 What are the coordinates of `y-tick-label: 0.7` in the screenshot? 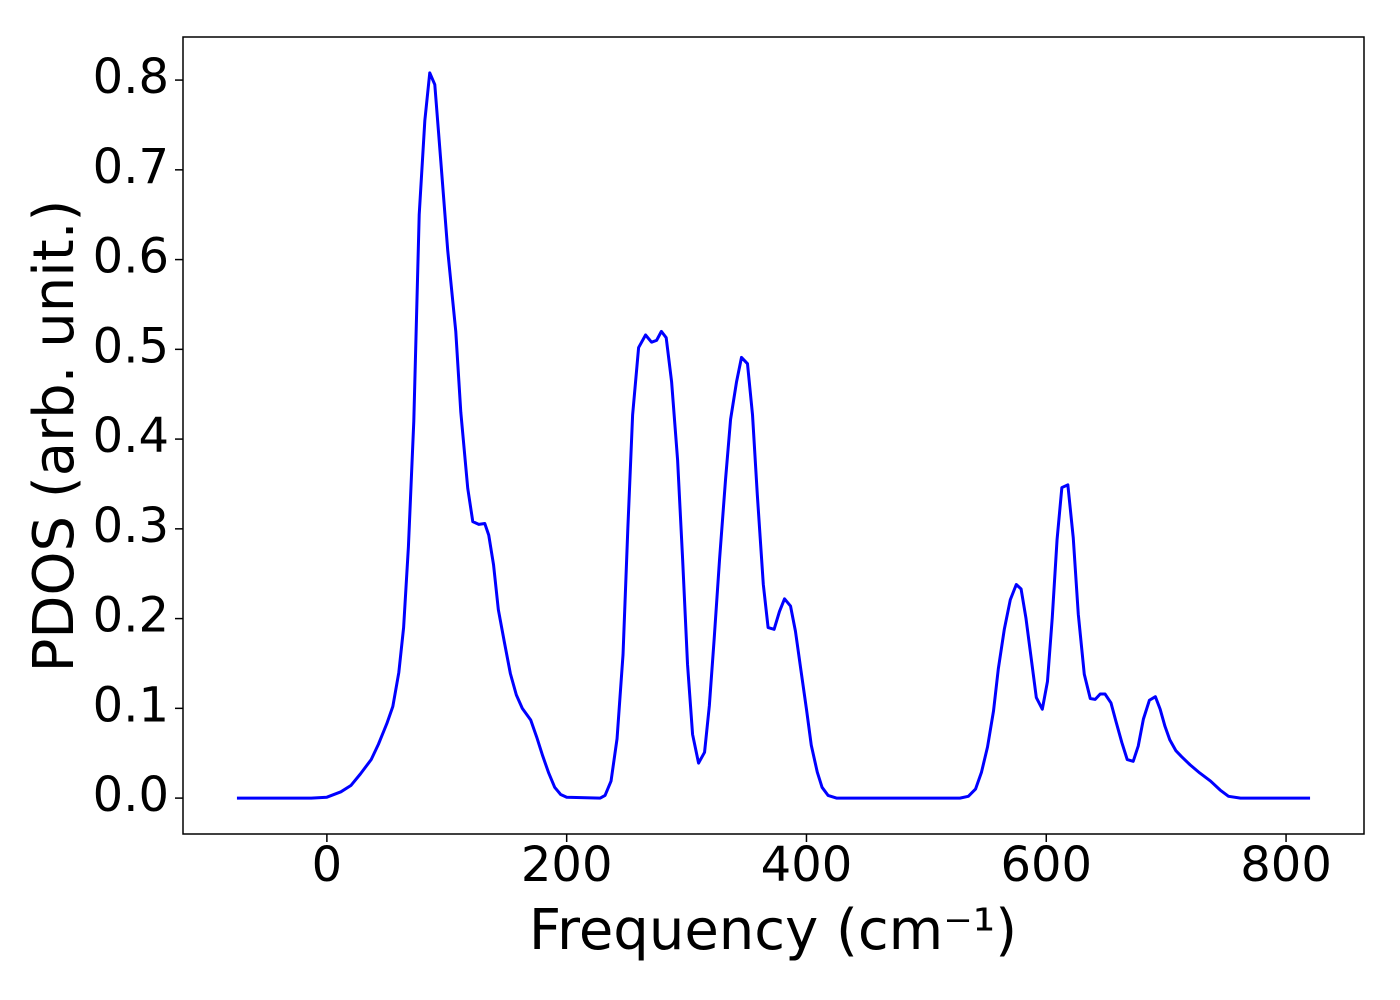 It's located at (131, 167).